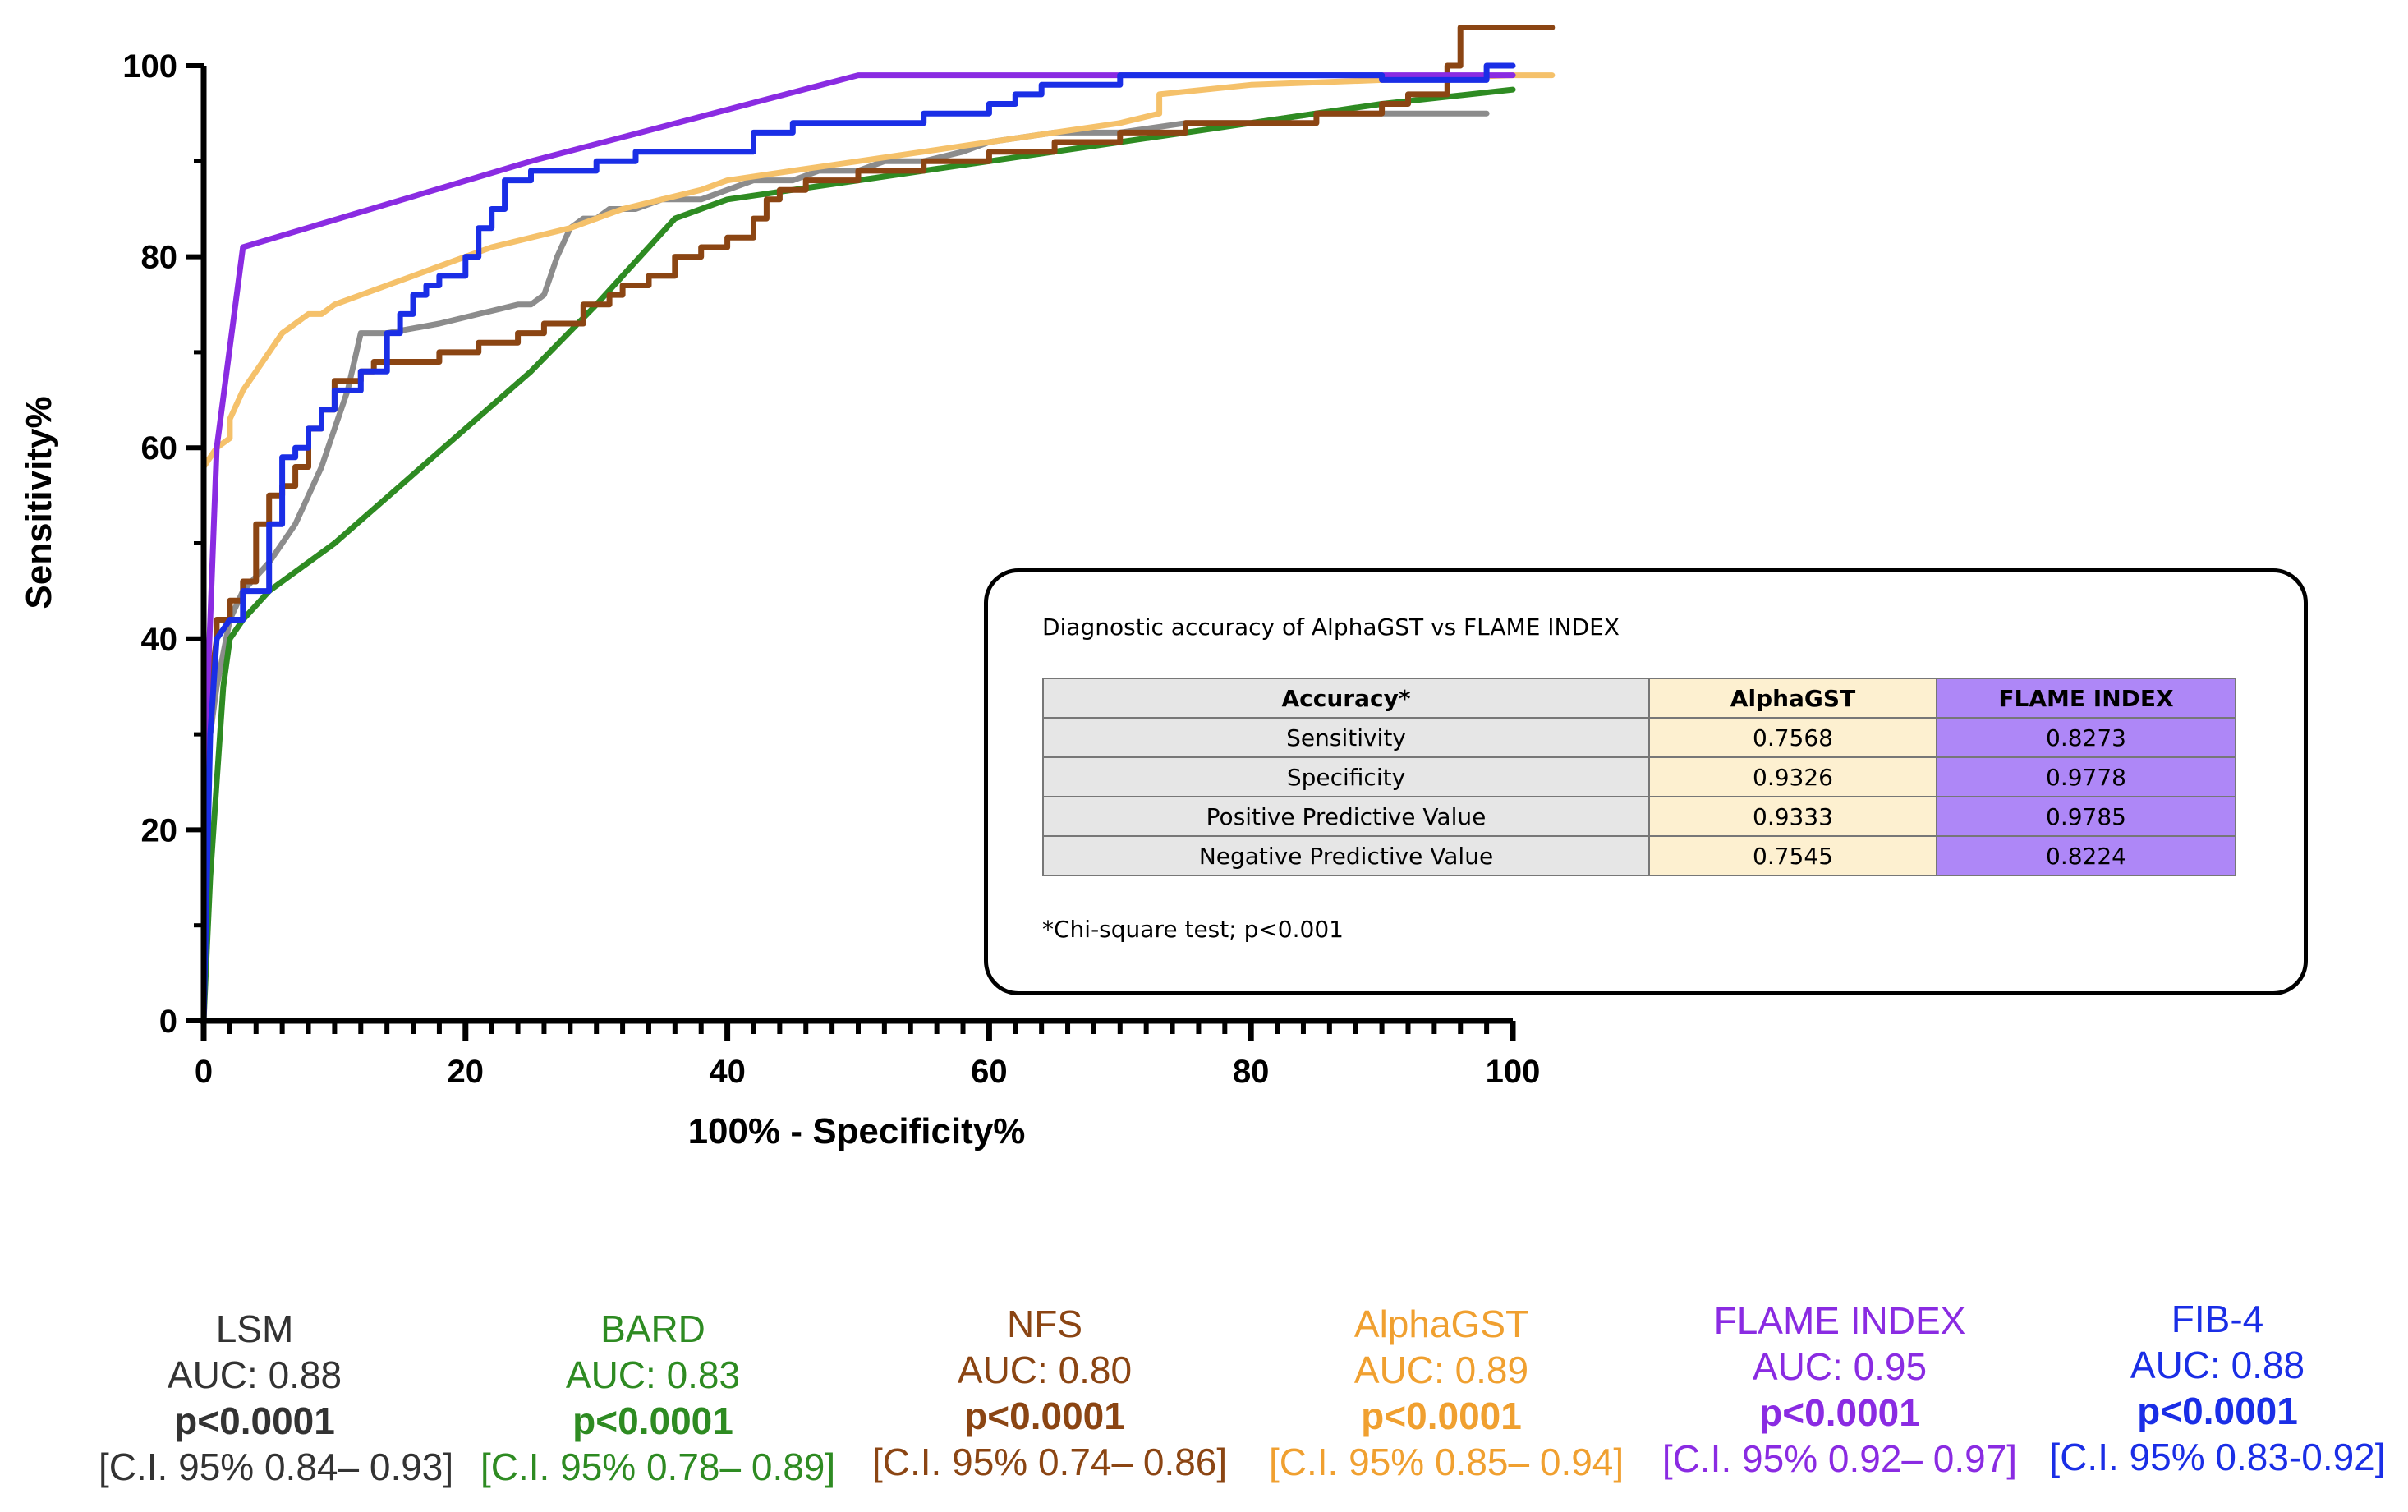 The height and width of the screenshot is (1512, 2408). What do you see at coordinates (1446, 1462) in the screenshot?
I see `legend-ci: [C.I. 95% 0.85– 0.94]` at bounding box center [1446, 1462].